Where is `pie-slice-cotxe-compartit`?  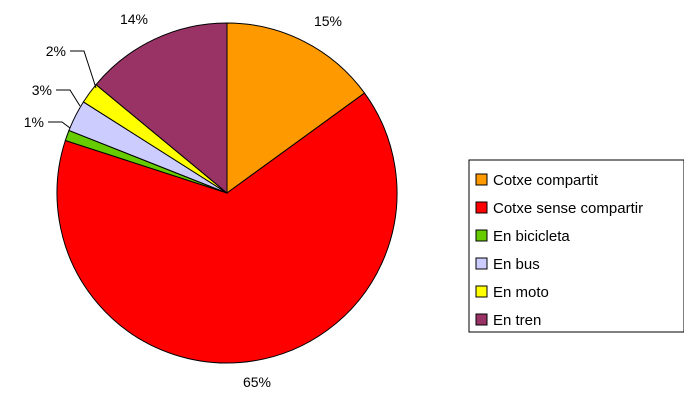
pie-slice-cotxe-compartit is located at coordinates (296, 108).